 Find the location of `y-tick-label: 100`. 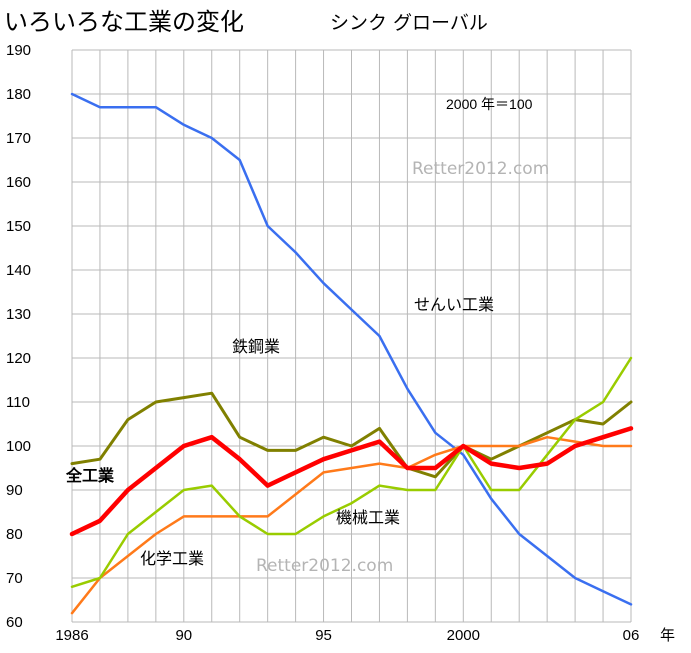

y-tick-label: 100 is located at coordinates (18, 446).